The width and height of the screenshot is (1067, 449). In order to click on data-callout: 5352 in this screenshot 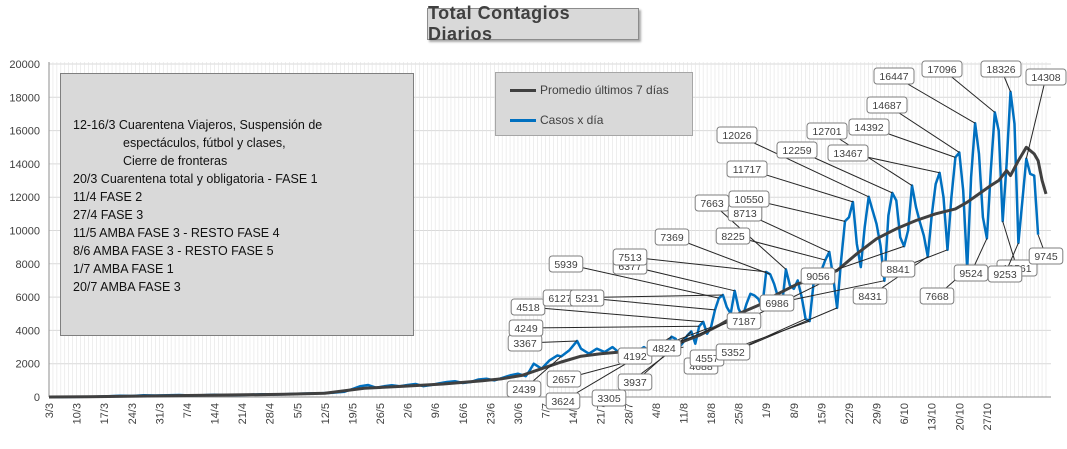, I will do `click(776, 334)`.